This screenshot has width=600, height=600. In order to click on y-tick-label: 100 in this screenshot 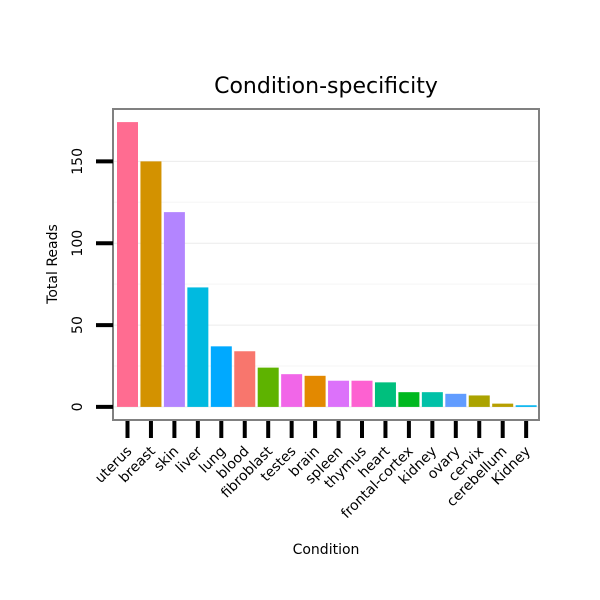, I will do `click(78, 243)`.